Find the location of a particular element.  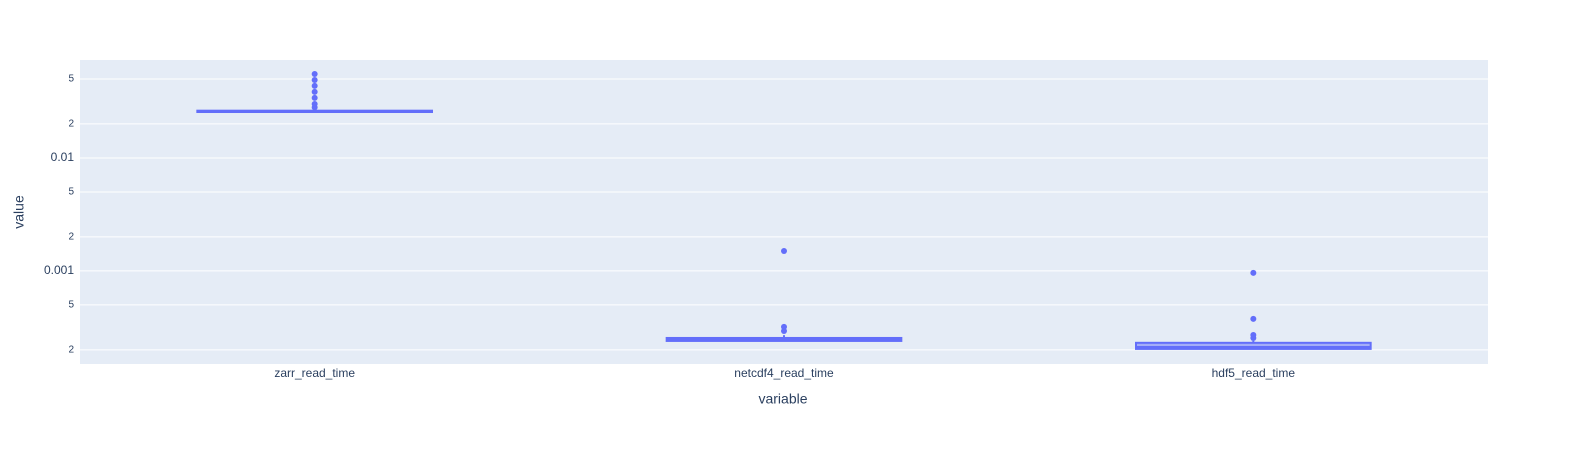

x-tick-label: hdf5_read_time is located at coordinates (1254, 373).